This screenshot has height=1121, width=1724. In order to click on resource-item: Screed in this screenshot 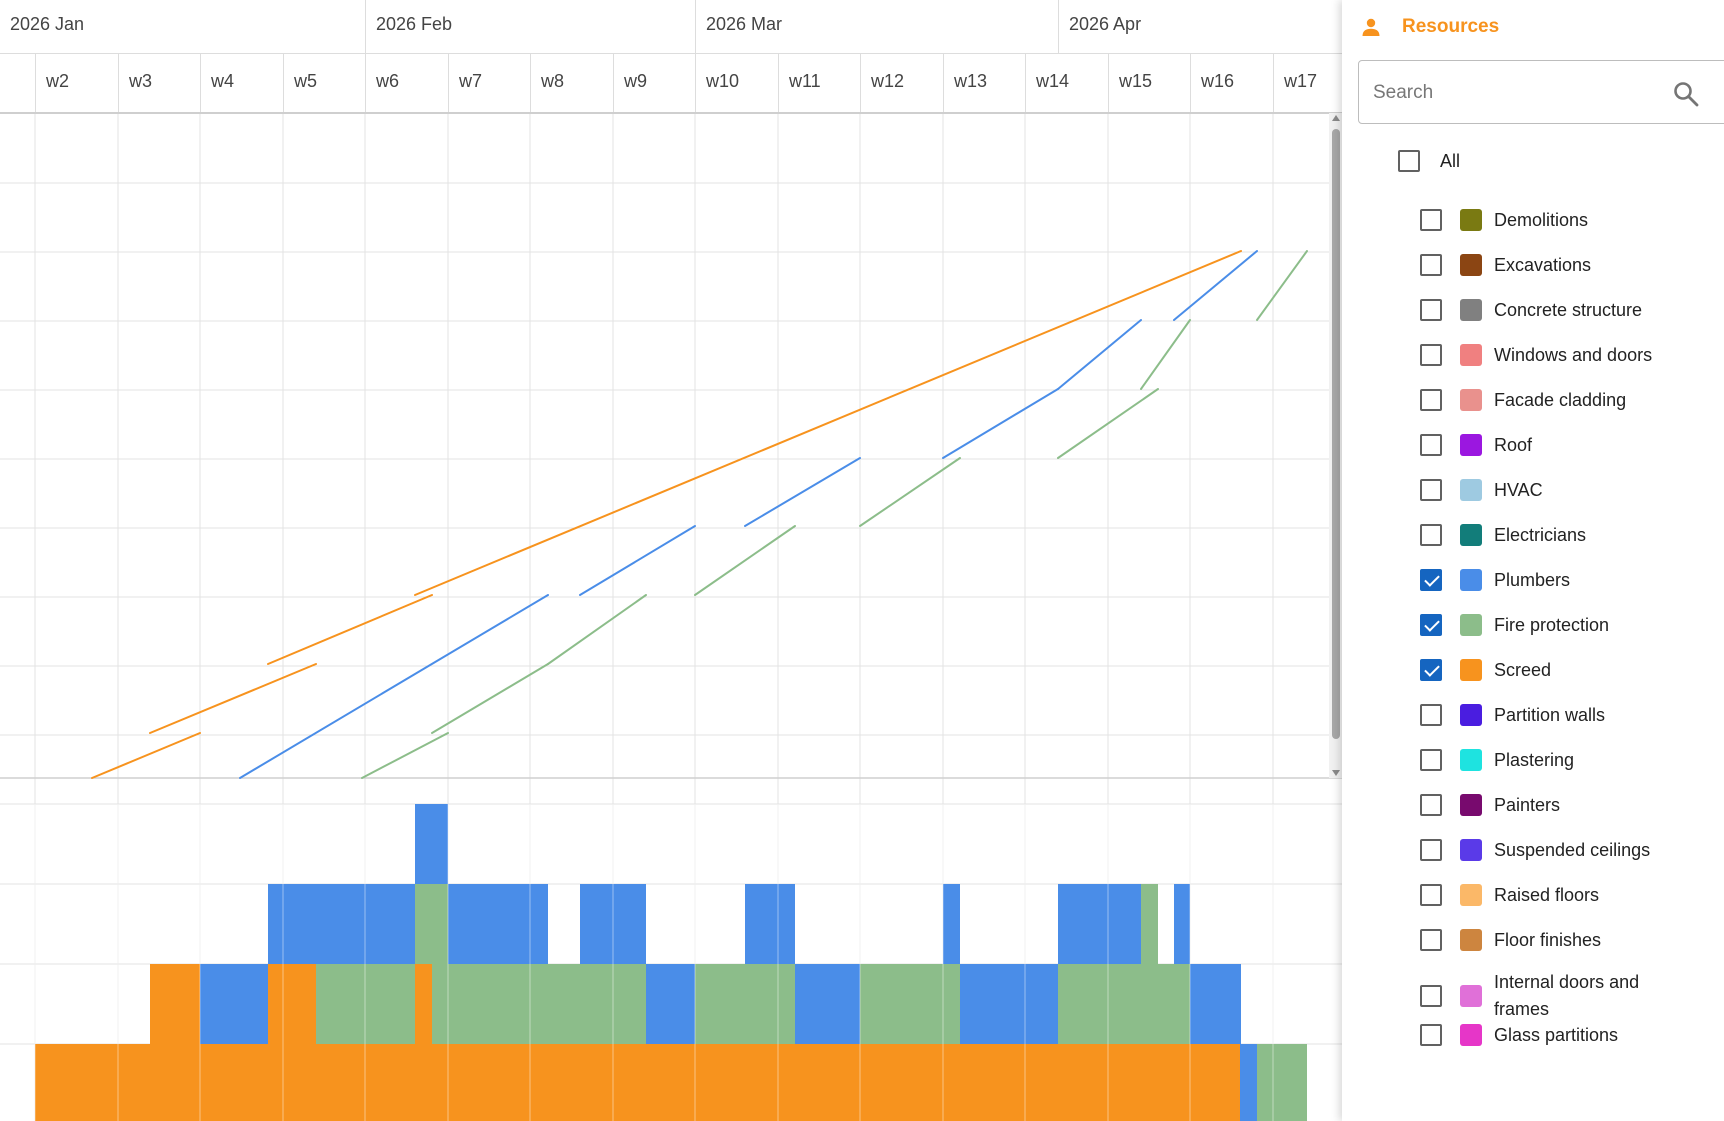, I will do `click(1552, 670)`.